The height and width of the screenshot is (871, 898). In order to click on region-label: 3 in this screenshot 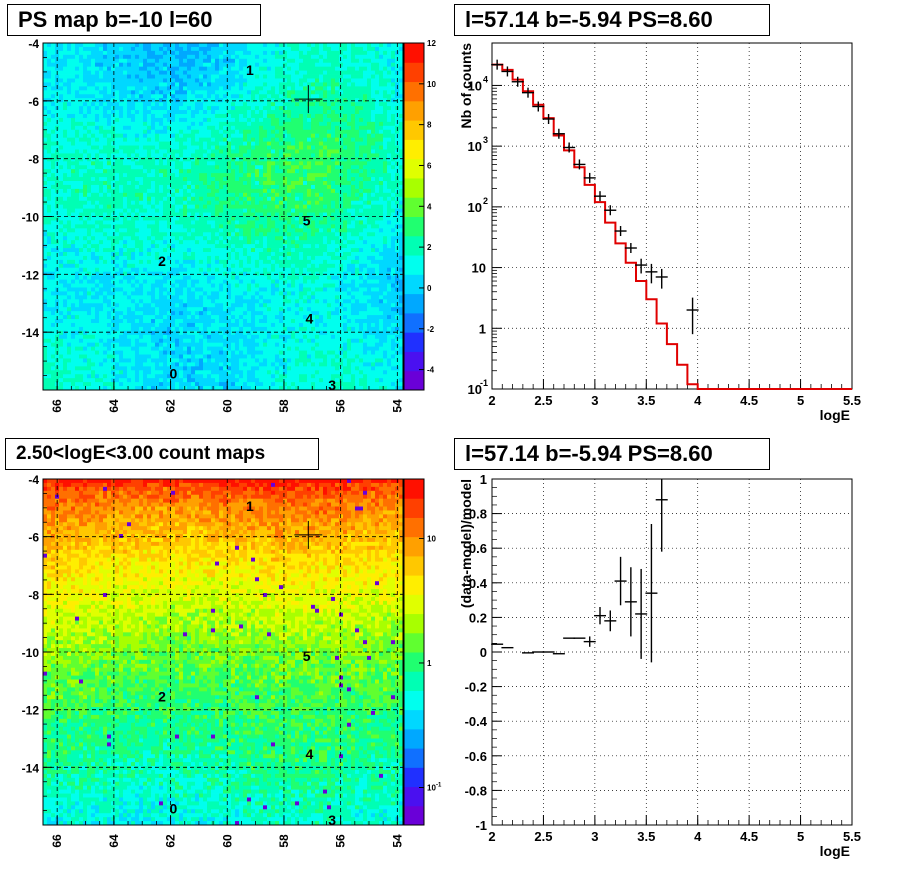, I will do `click(332, 385)`.